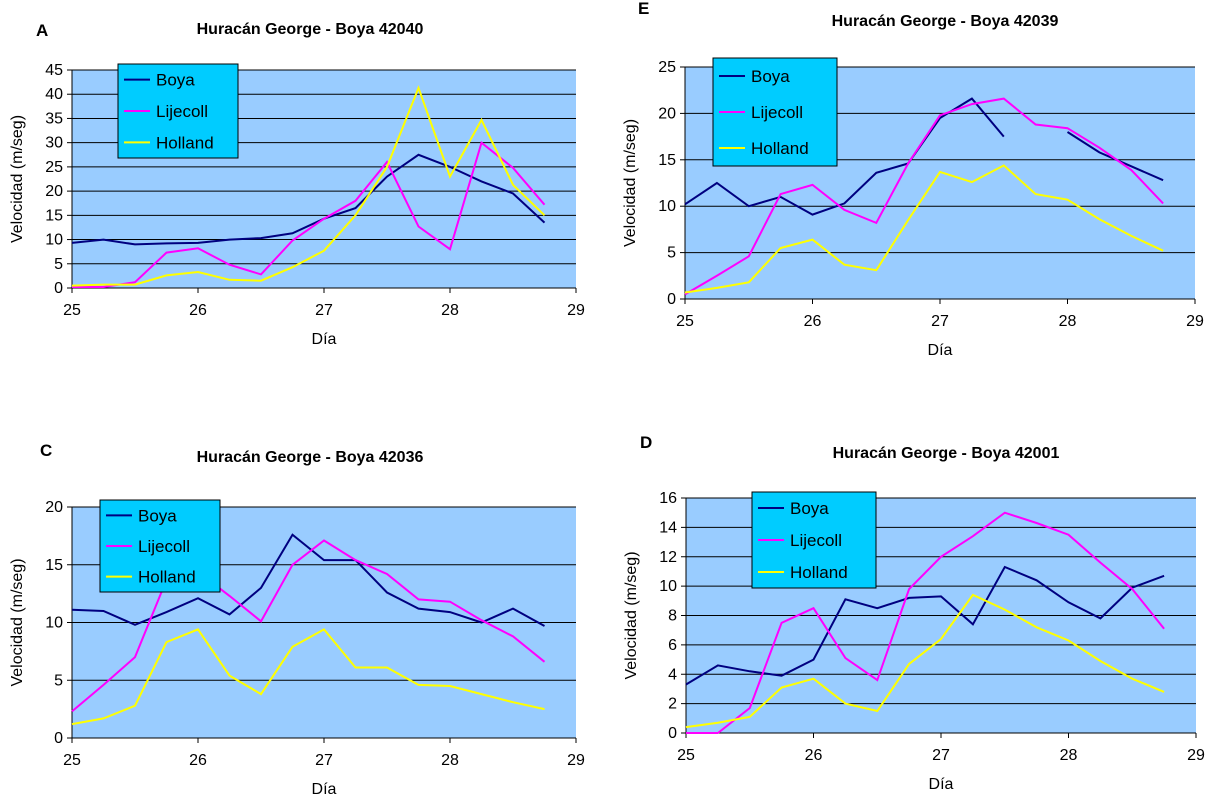  What do you see at coordinates (310, 457) in the screenshot?
I see `chart-title: Huracán George - Boya 42036` at bounding box center [310, 457].